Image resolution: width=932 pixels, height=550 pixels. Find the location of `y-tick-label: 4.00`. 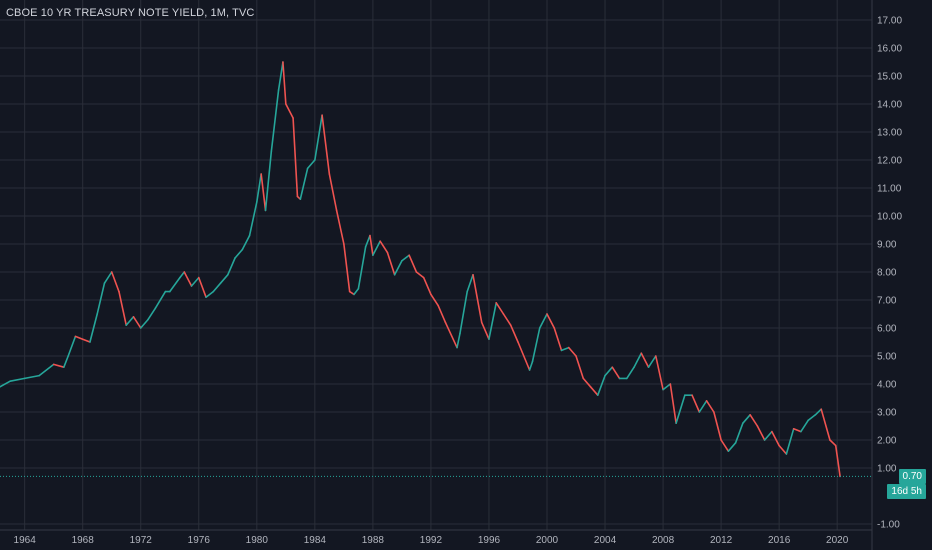

y-tick-label: 4.00 is located at coordinates (887, 385).